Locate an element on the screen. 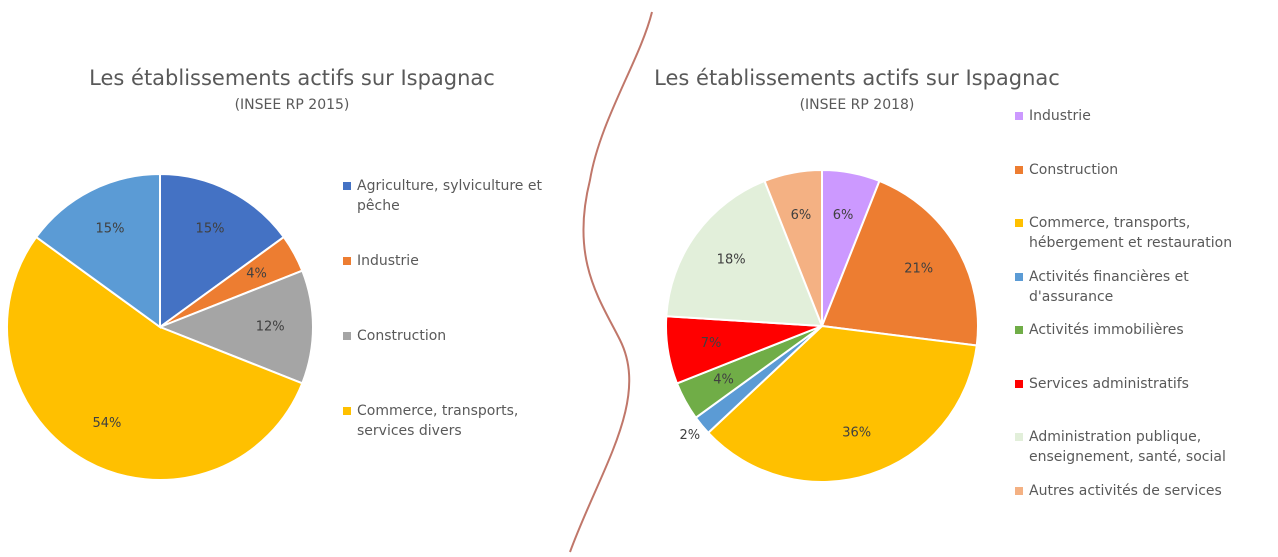 Image resolution: width=1278 pixels, height=557 pixels. data-label: 2% is located at coordinates (689, 435).